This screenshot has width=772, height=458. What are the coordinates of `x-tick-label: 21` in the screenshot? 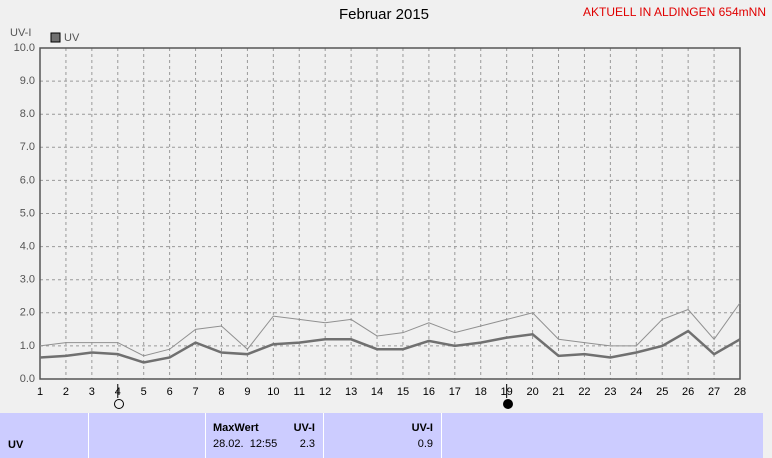 It's located at (558, 392).